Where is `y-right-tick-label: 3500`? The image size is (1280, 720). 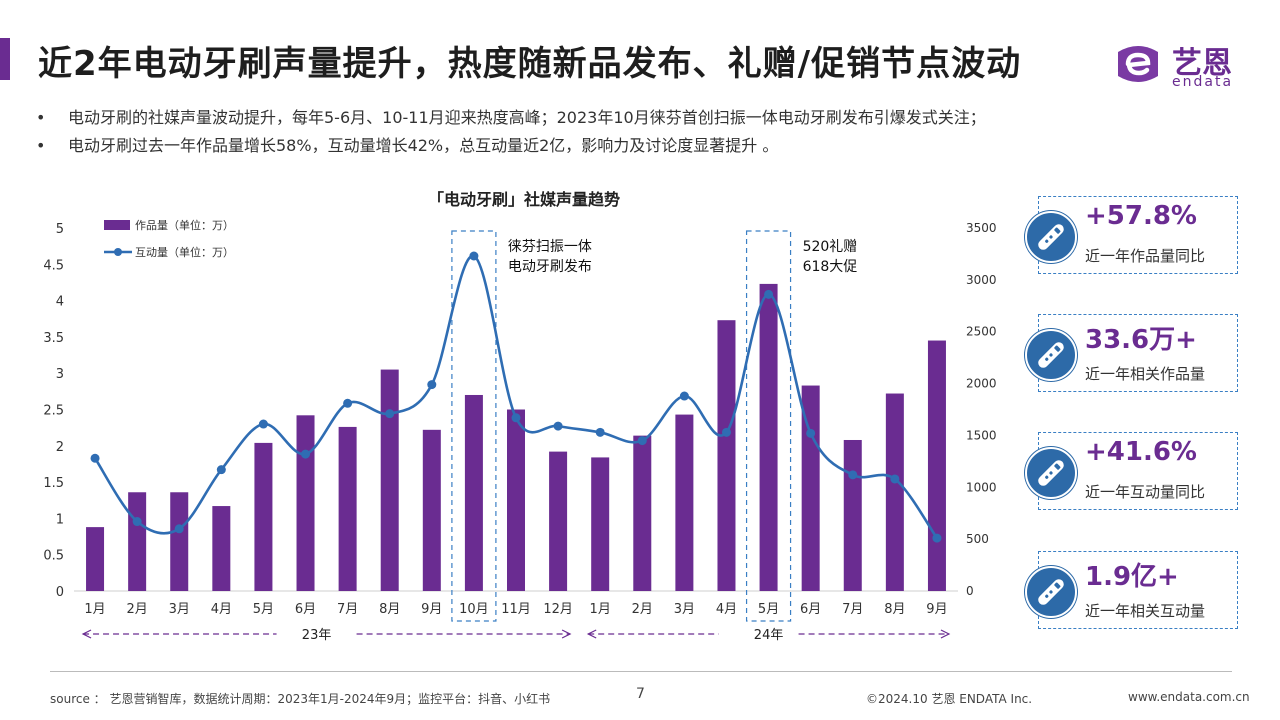 y-right-tick-label: 3500 is located at coordinates (981, 228).